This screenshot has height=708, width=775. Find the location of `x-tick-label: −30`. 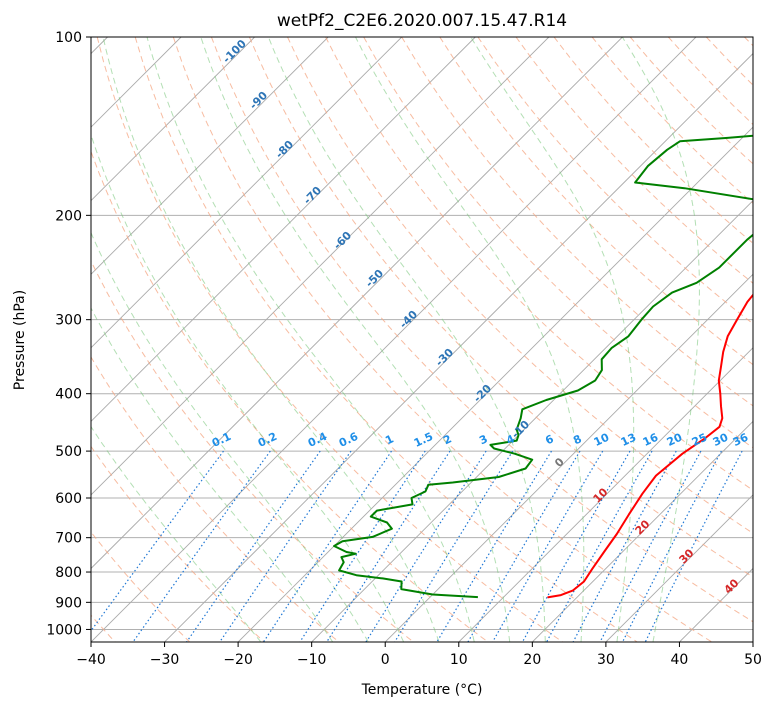

x-tick-label: −30 is located at coordinates (165, 660).